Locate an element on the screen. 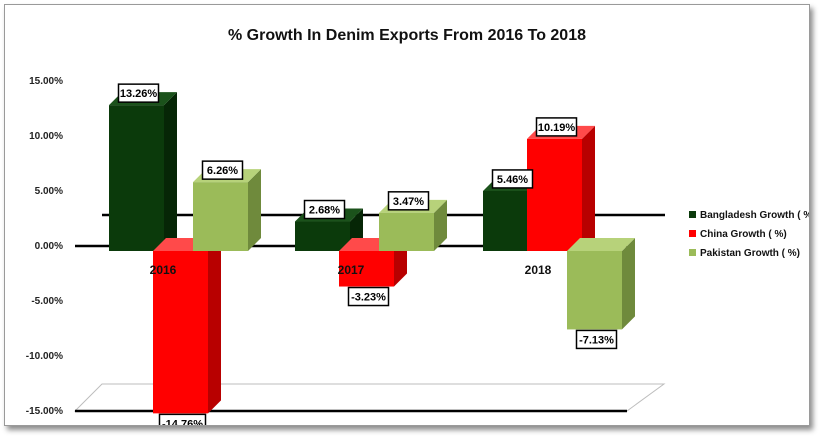 This screenshot has height=437, width=820. legend-label: China Growth ( %) is located at coordinates (743, 234).